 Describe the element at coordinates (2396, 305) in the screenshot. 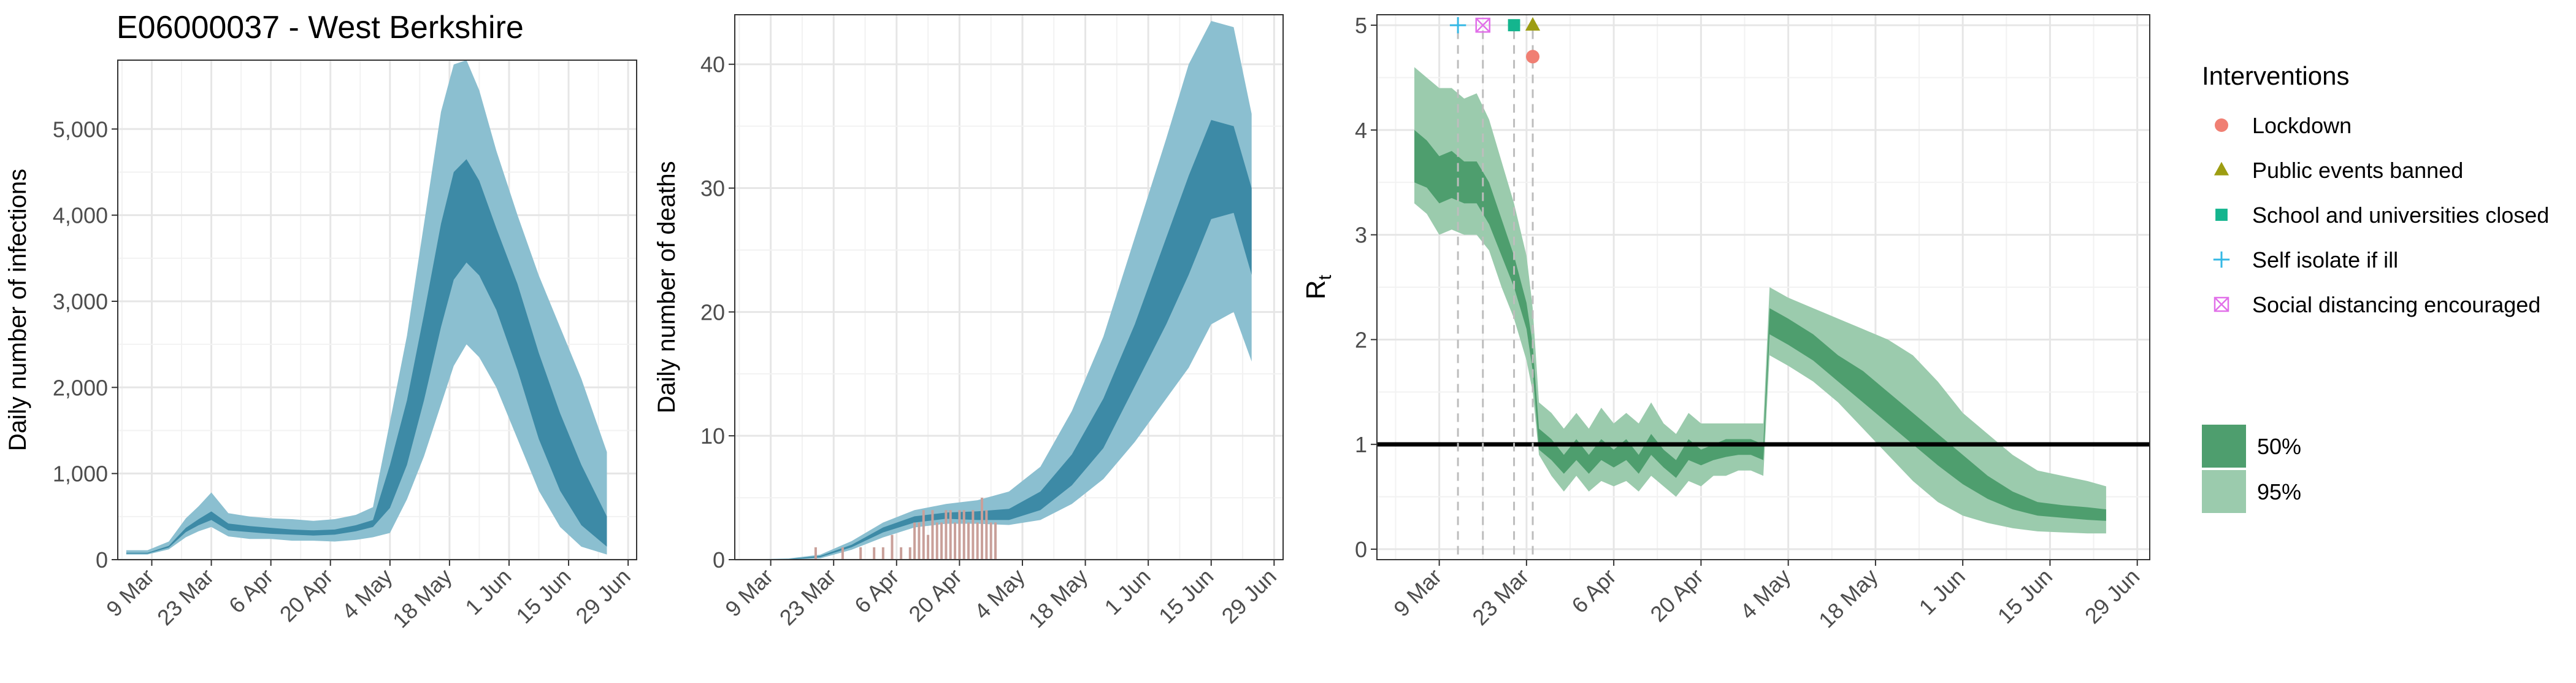

I see `legend-intervention-label: Social distancing encouraged` at that location.